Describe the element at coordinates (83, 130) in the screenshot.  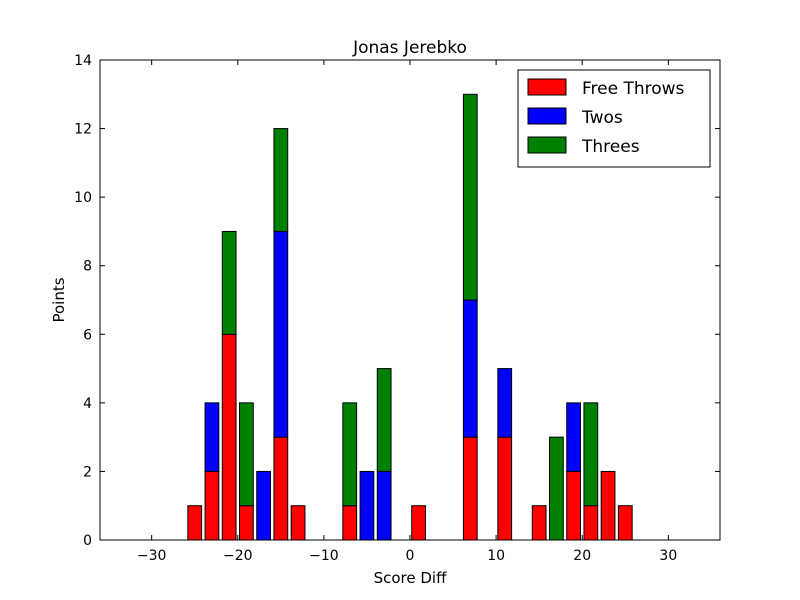
I see `y-tick-label: 12` at that location.